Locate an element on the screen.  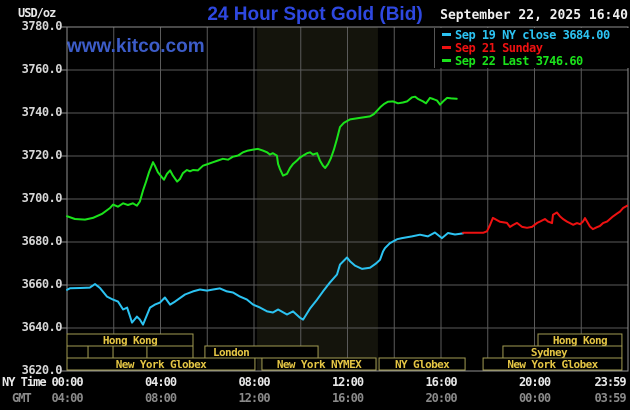
legend-row-sep21: Sep 21 Sunday is located at coordinates (535, 47).